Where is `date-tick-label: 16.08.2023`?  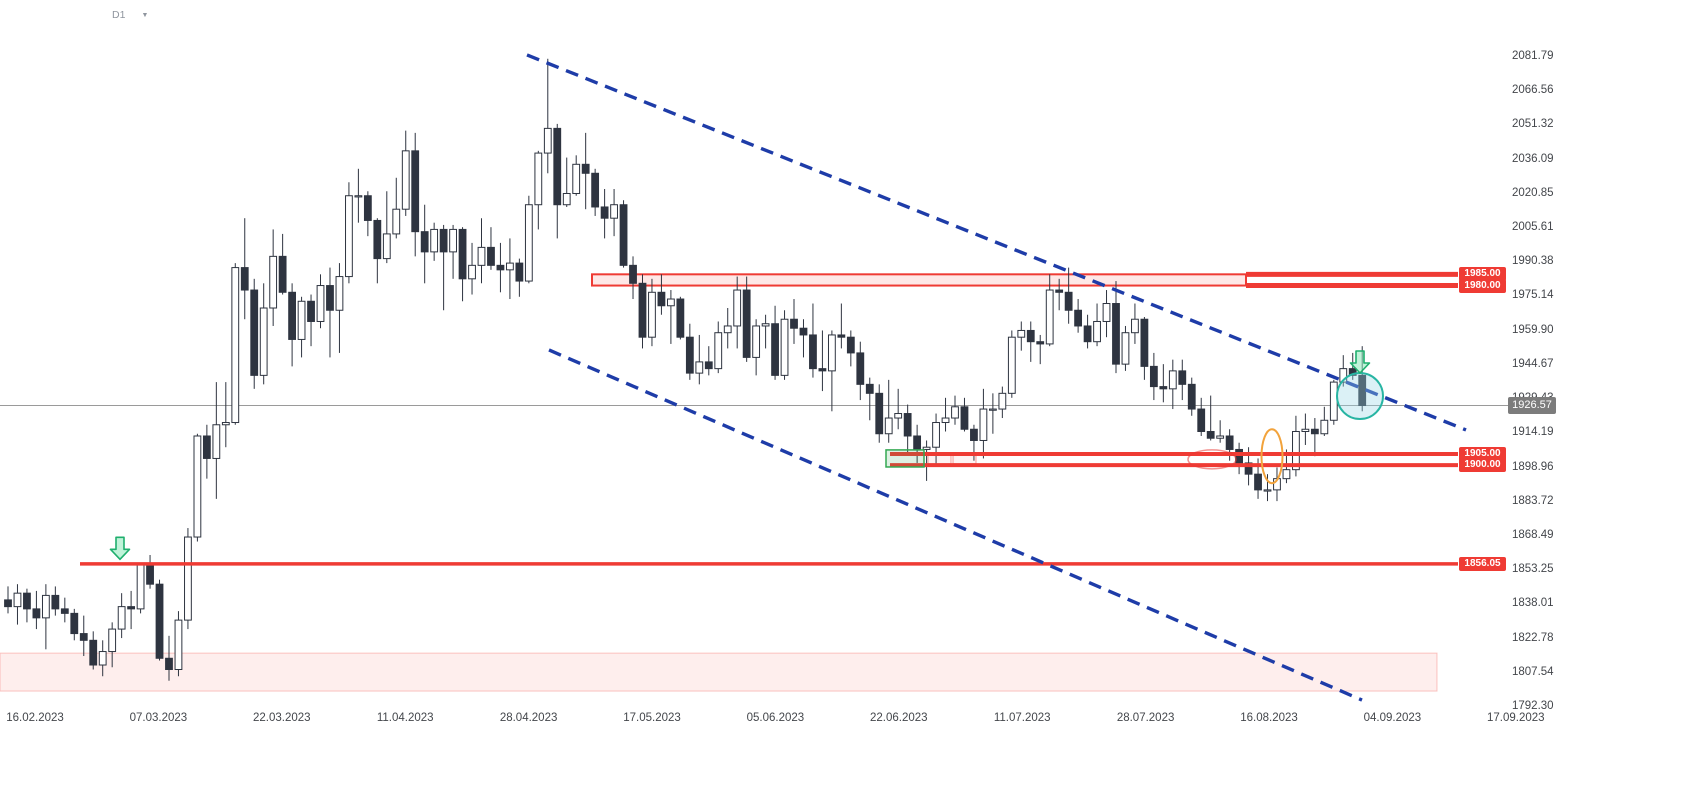 date-tick-label: 16.08.2023 is located at coordinates (1269, 718).